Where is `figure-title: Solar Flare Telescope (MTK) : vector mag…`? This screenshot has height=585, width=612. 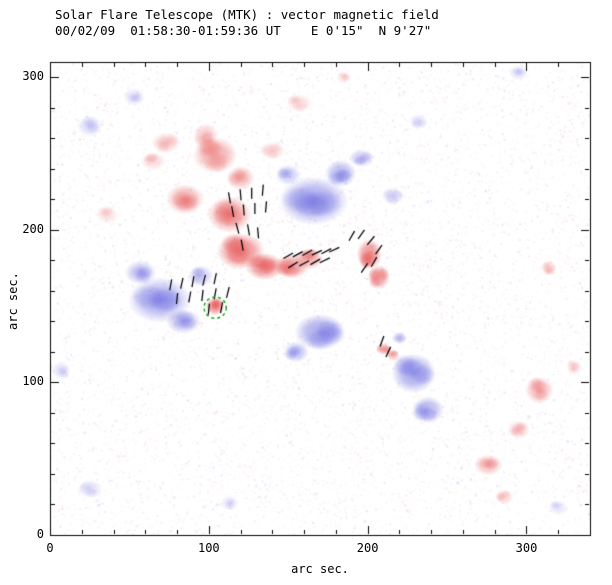
figure-title: Solar Flare Telescope (MTK) : vector mag… is located at coordinates (247, 14).